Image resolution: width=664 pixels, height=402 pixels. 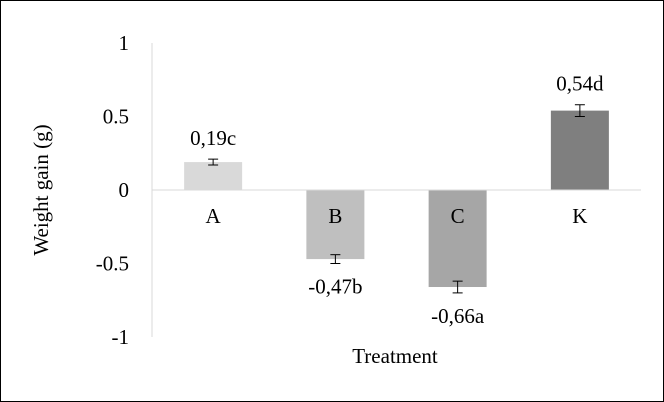 I want to click on data-label-c: -0,66a, so click(x=458, y=316).